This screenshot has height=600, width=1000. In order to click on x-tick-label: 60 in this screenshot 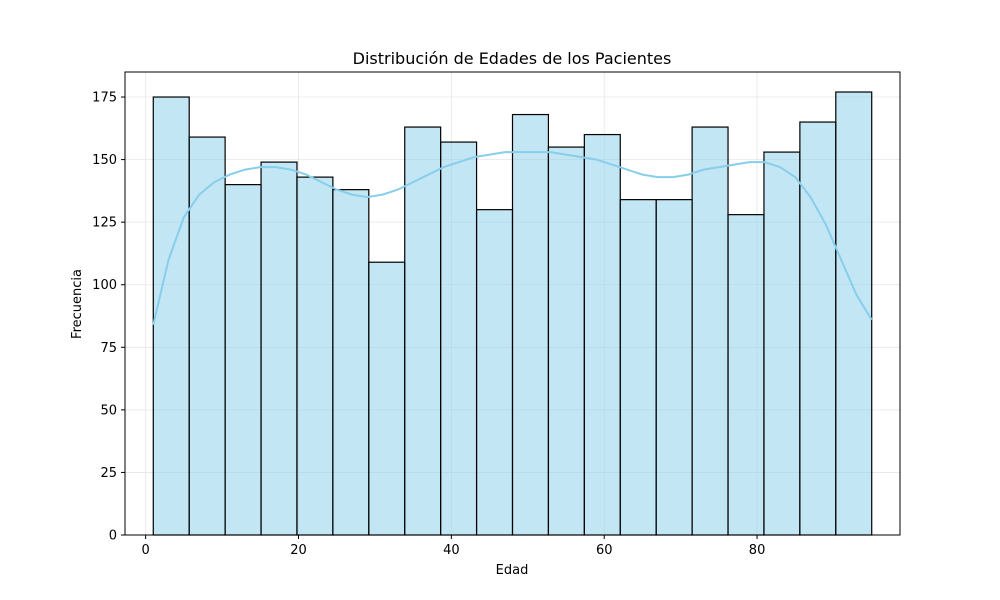, I will do `click(604, 550)`.